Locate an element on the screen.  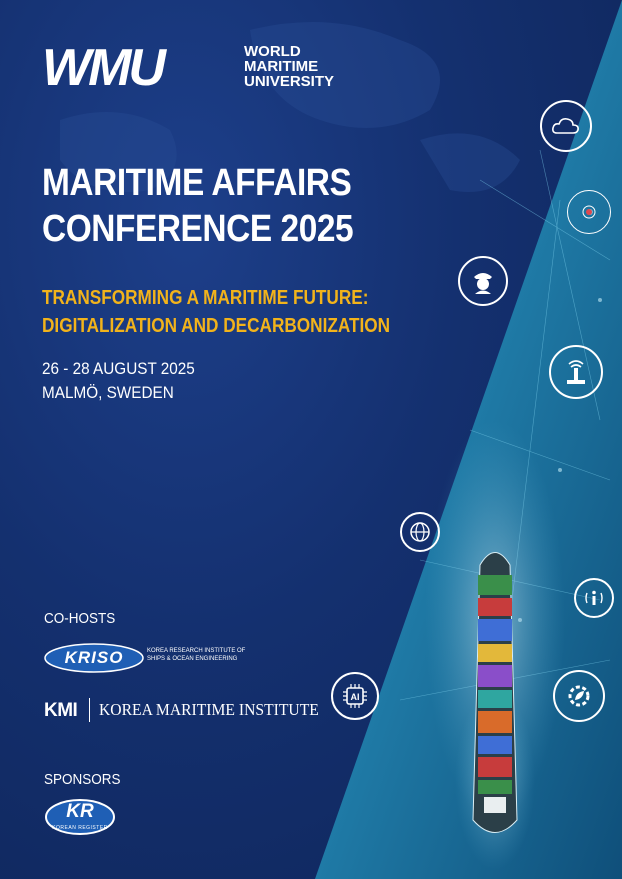
globe-icon is located at coordinates (420, 532).